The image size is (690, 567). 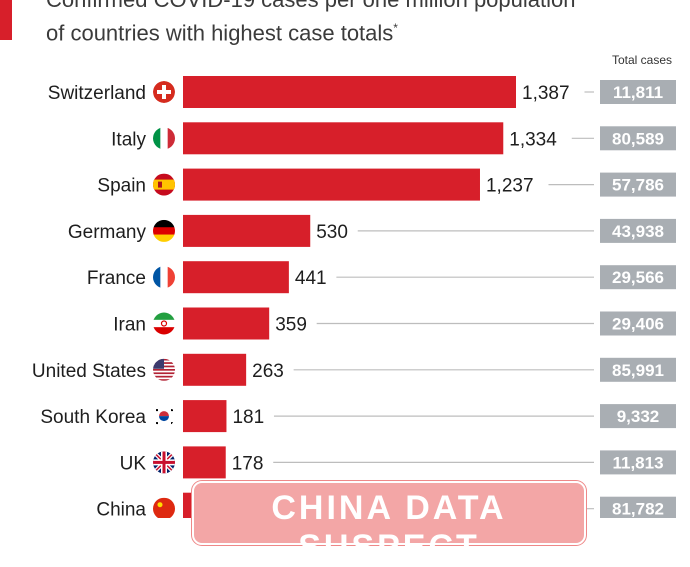 I want to click on value-label-italy: 1,334, so click(x=533, y=139).